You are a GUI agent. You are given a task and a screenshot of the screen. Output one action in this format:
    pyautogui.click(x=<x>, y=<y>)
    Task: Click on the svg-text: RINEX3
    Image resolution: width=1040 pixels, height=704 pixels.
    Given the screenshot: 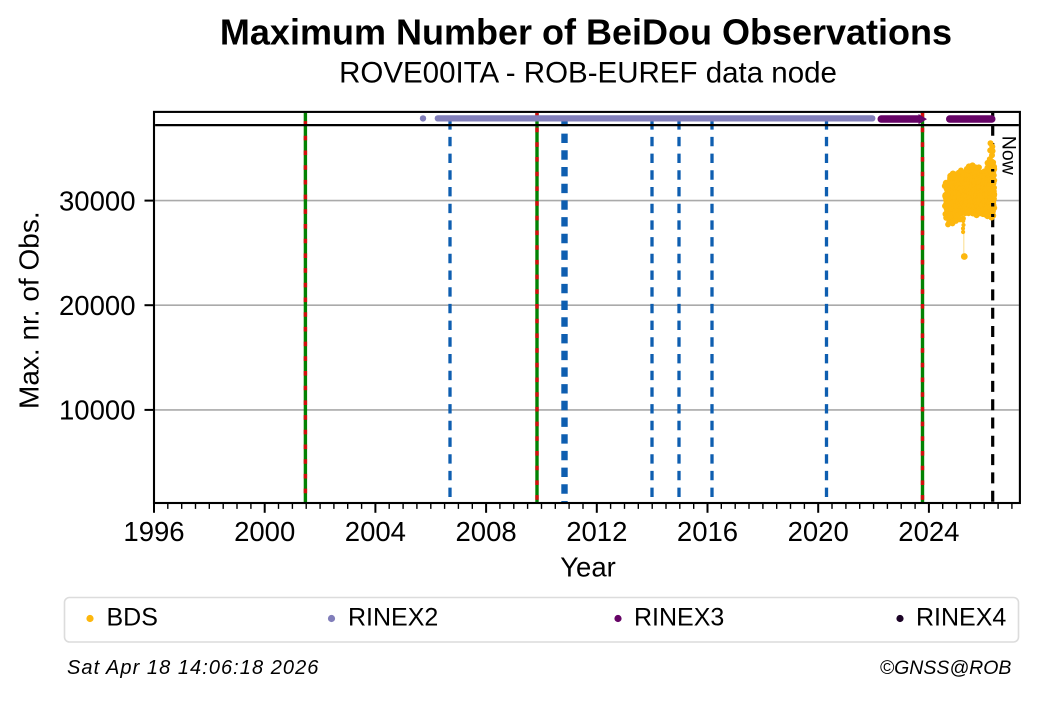 What is the action you would take?
    pyautogui.click(x=679, y=618)
    